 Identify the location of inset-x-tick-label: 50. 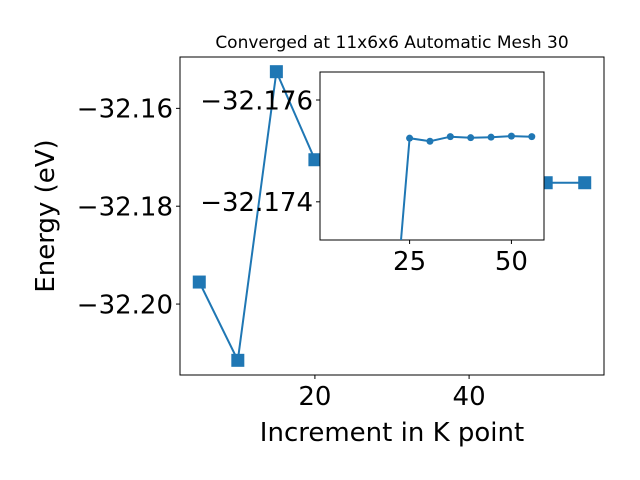
(511, 262).